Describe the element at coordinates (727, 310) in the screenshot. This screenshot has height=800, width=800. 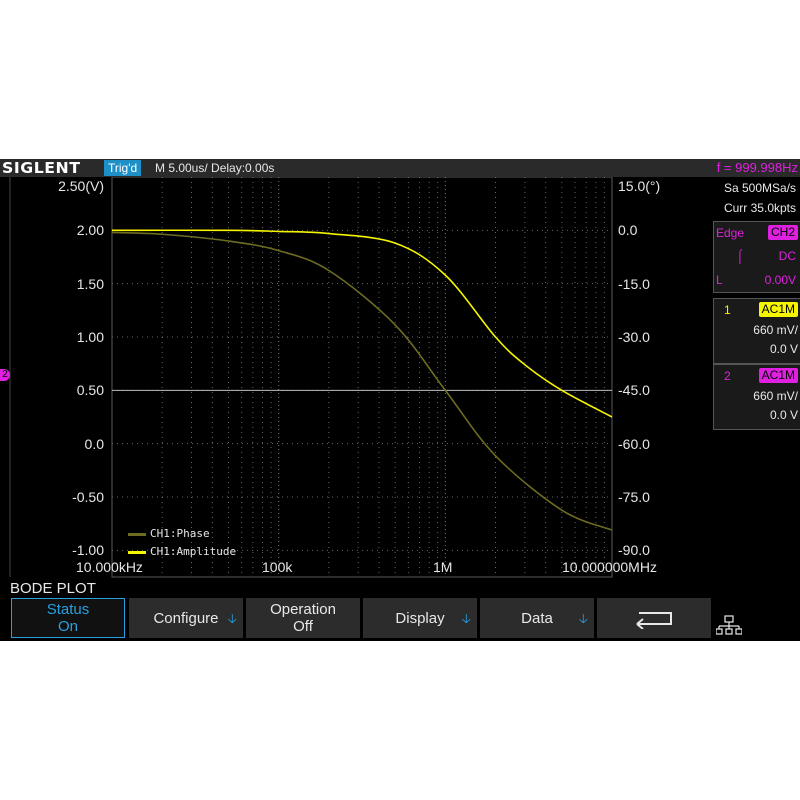
I see `channel-1-number: 1` at that location.